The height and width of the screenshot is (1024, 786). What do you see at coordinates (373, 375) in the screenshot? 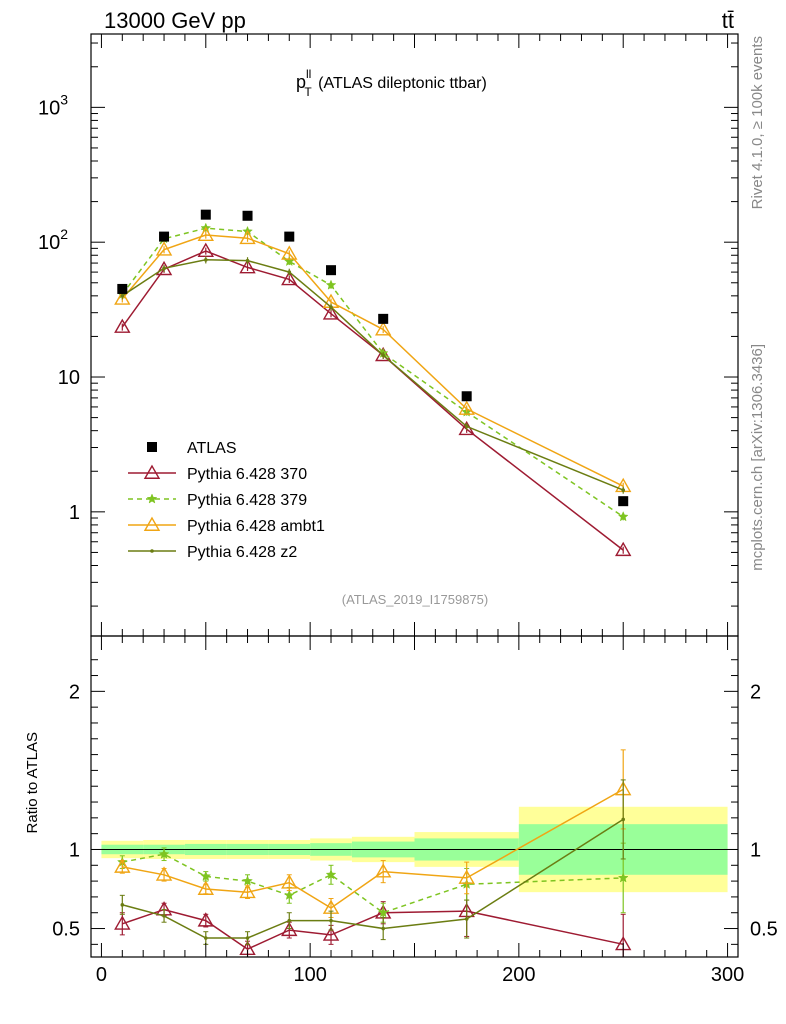
I see `series-pythia-6-428-z2` at bounding box center [373, 375].